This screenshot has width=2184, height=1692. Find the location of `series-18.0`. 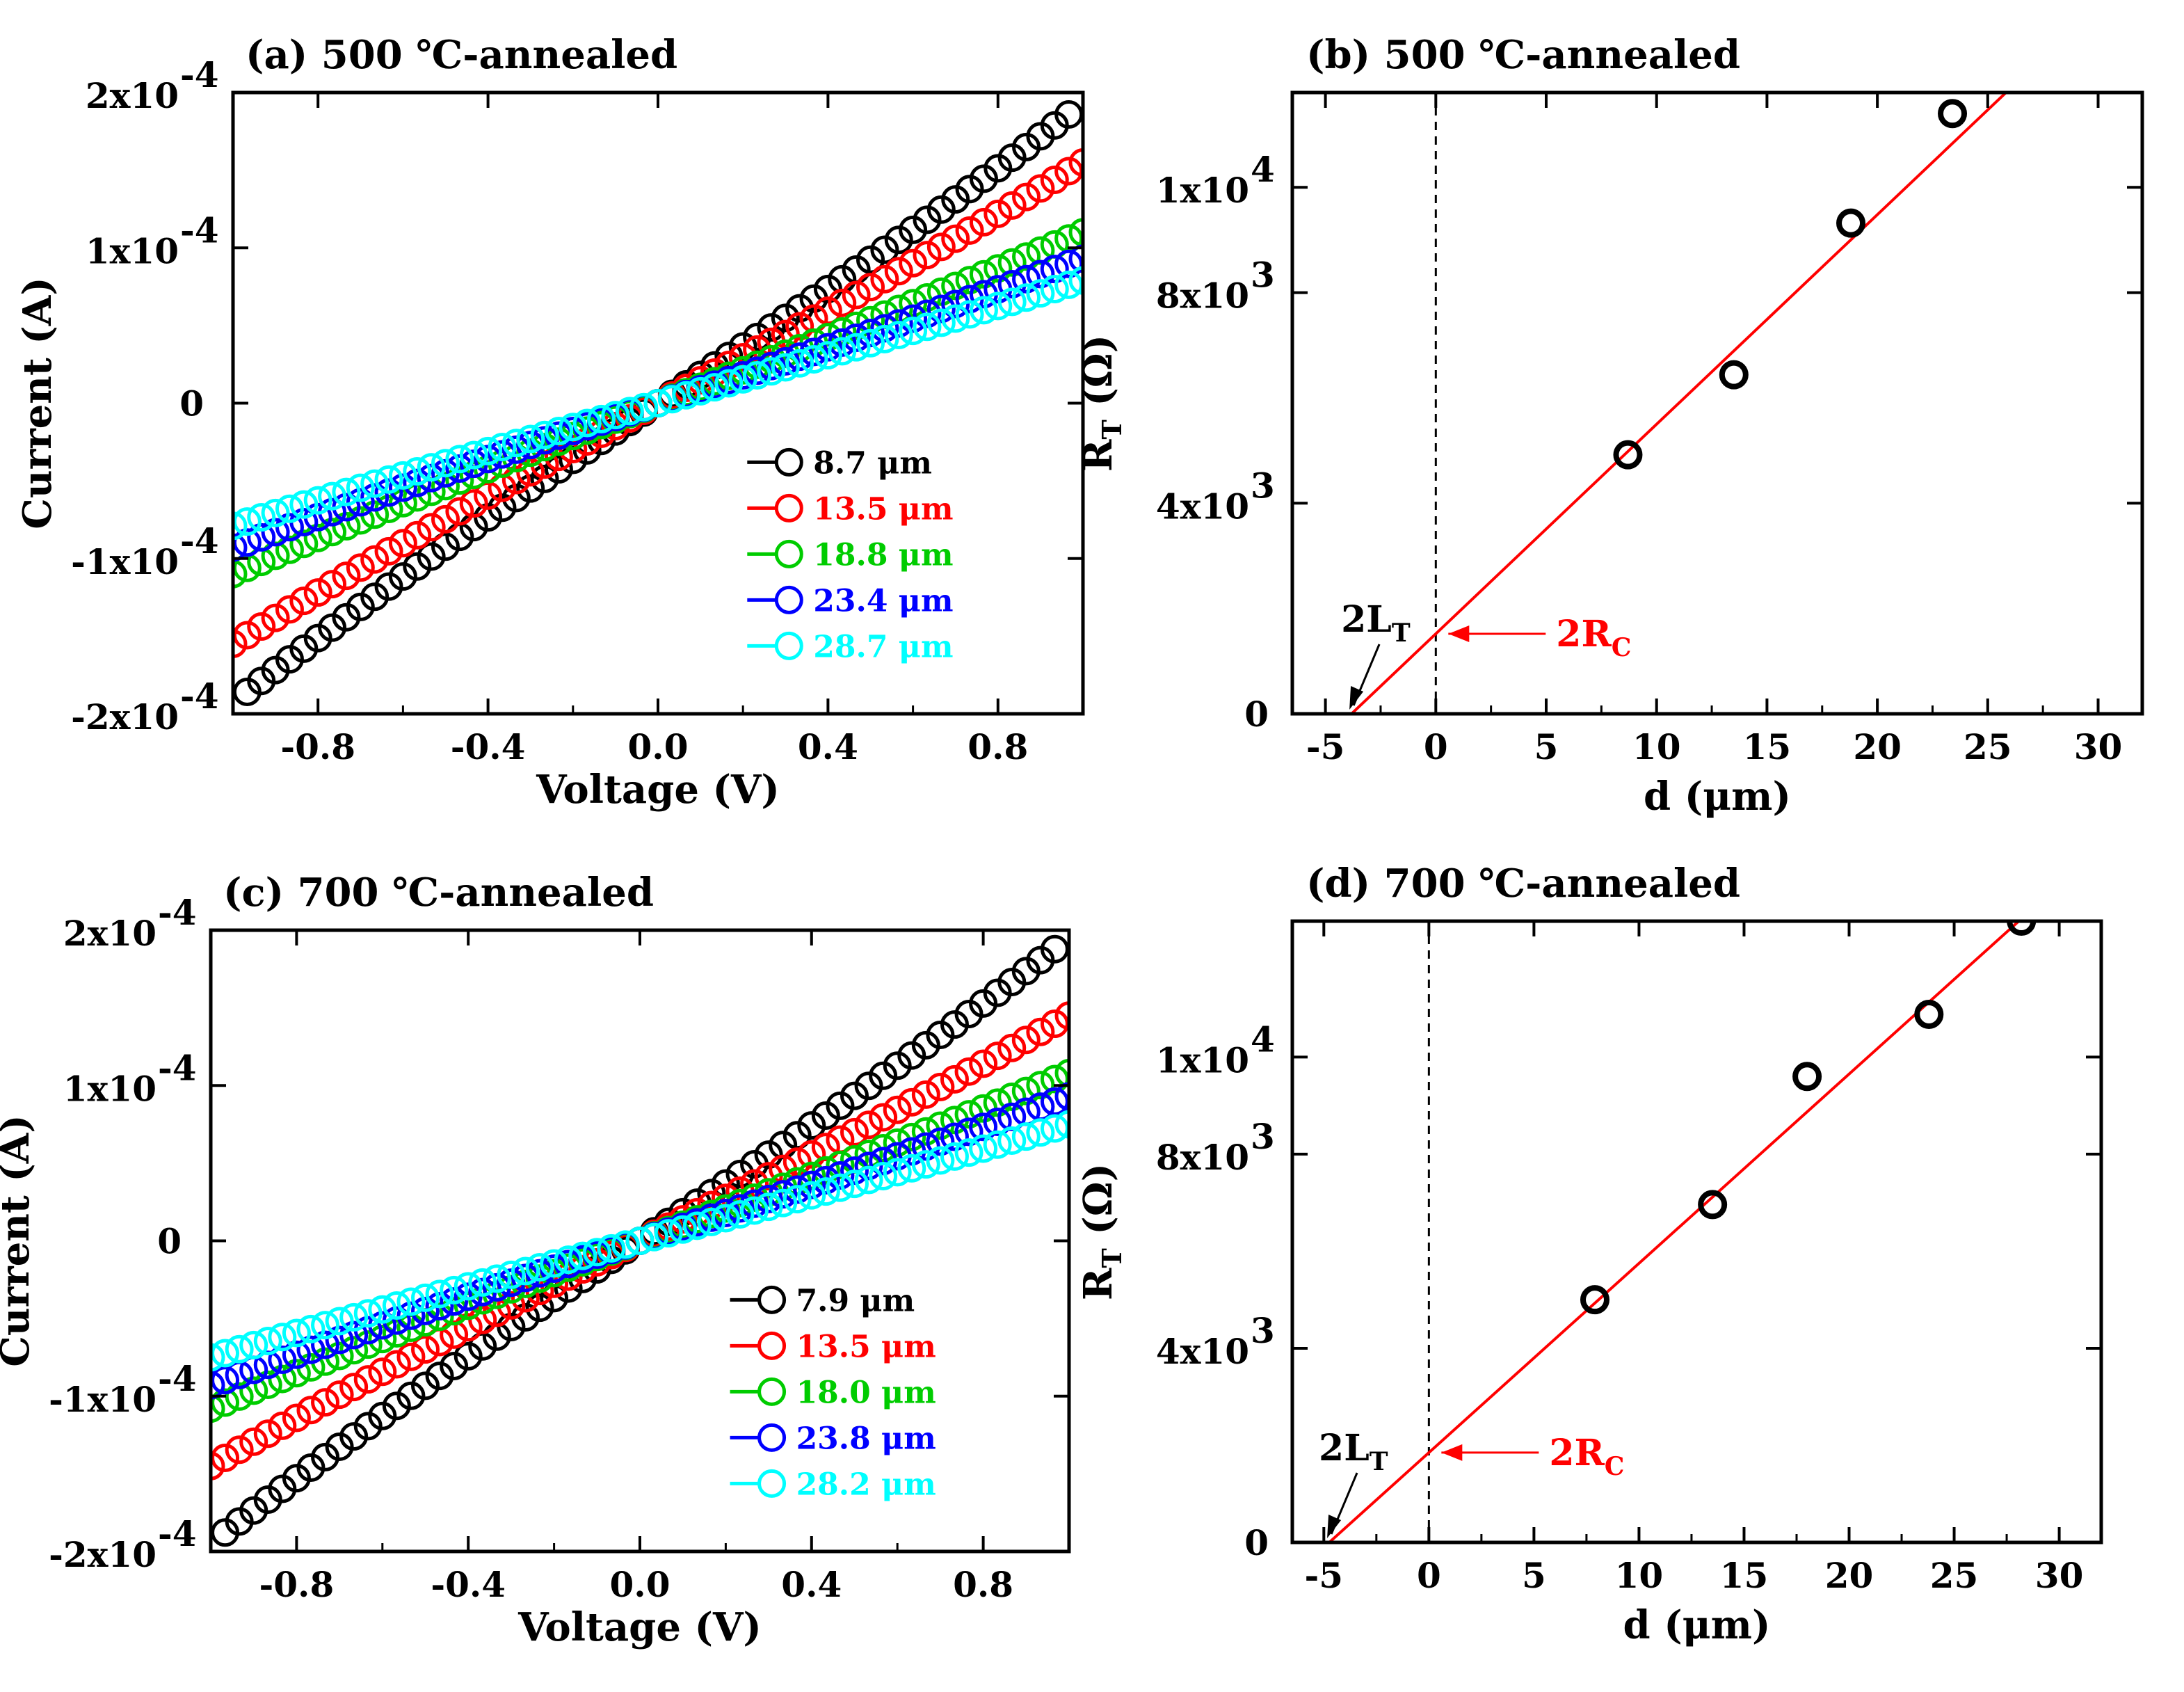

series-18.0 is located at coordinates (640, 1240).